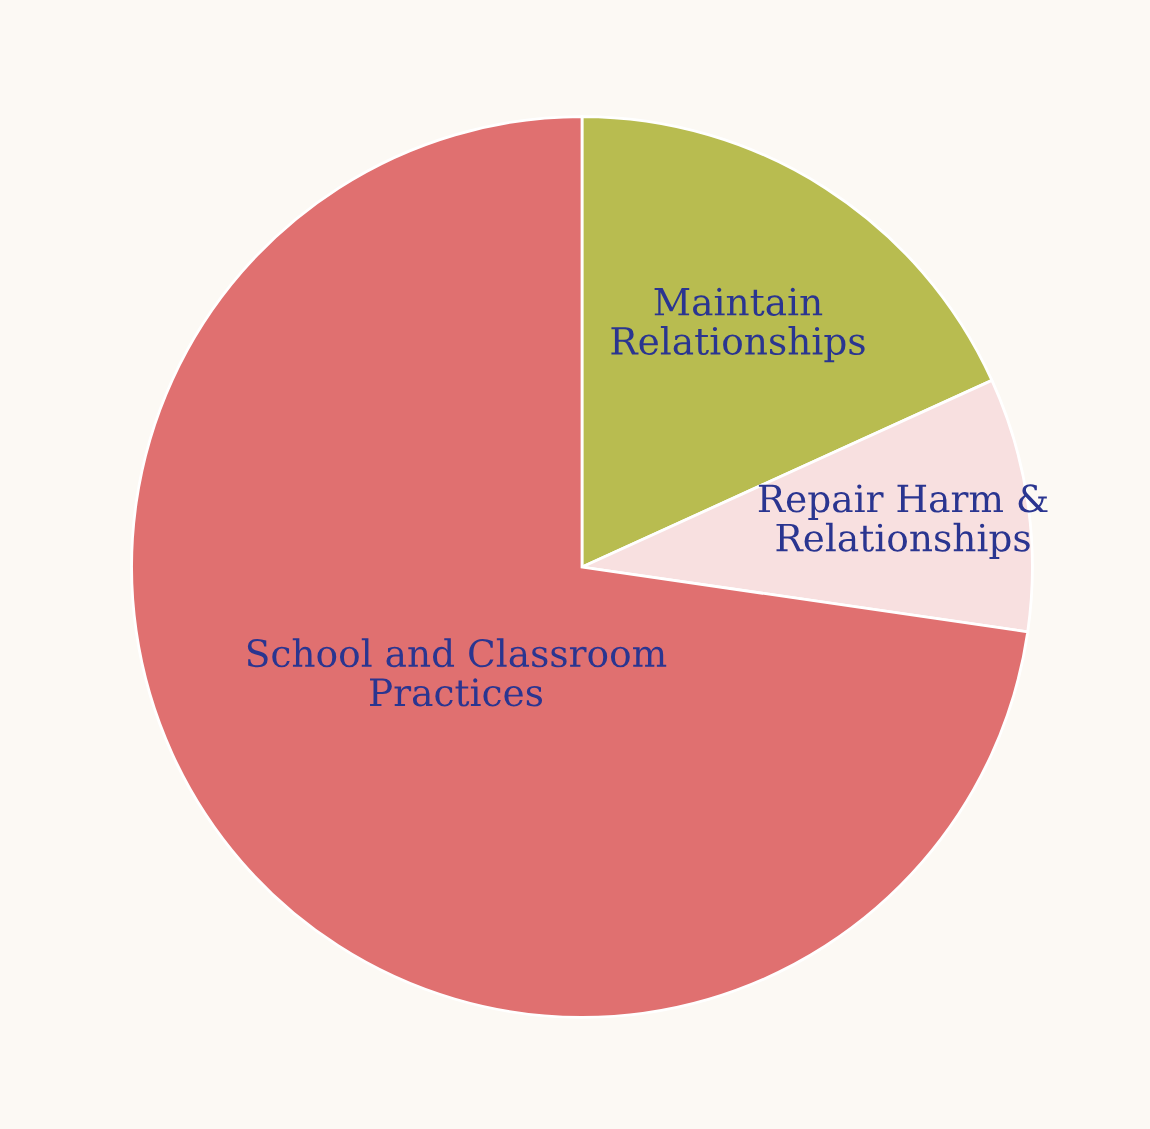  What do you see at coordinates (738, 325) in the screenshot?
I see `slice-label: Maintain Relationships` at bounding box center [738, 325].